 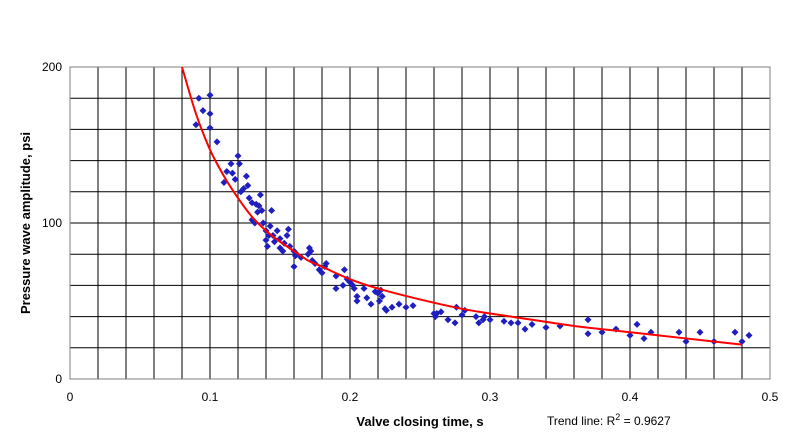 What do you see at coordinates (617, 417) in the screenshot?
I see `annotation-superscript: 2` at bounding box center [617, 417].